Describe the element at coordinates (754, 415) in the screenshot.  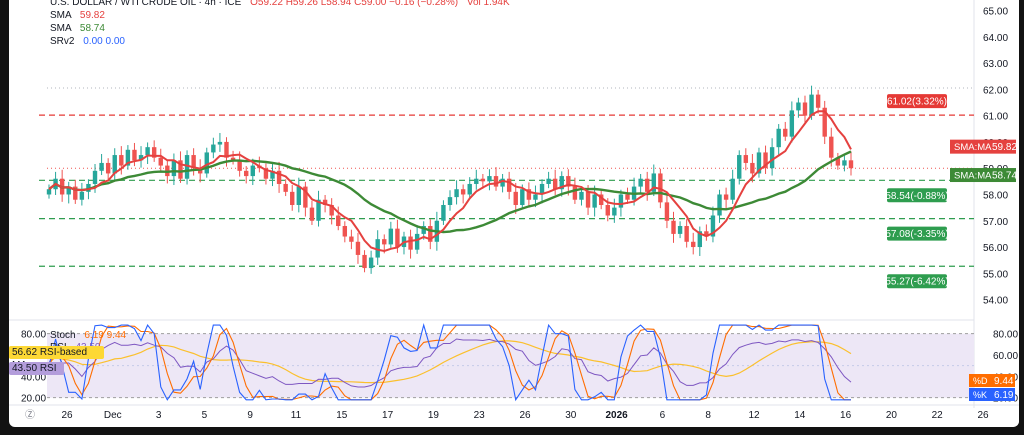
I see `time-label: 12` at that location.